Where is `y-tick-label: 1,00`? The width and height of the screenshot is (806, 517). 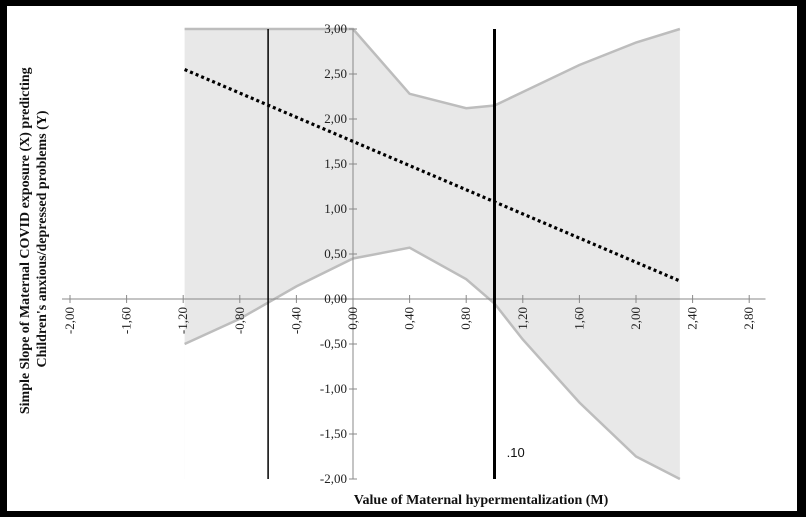
y-tick-label: 1,00 is located at coordinates (335, 208).